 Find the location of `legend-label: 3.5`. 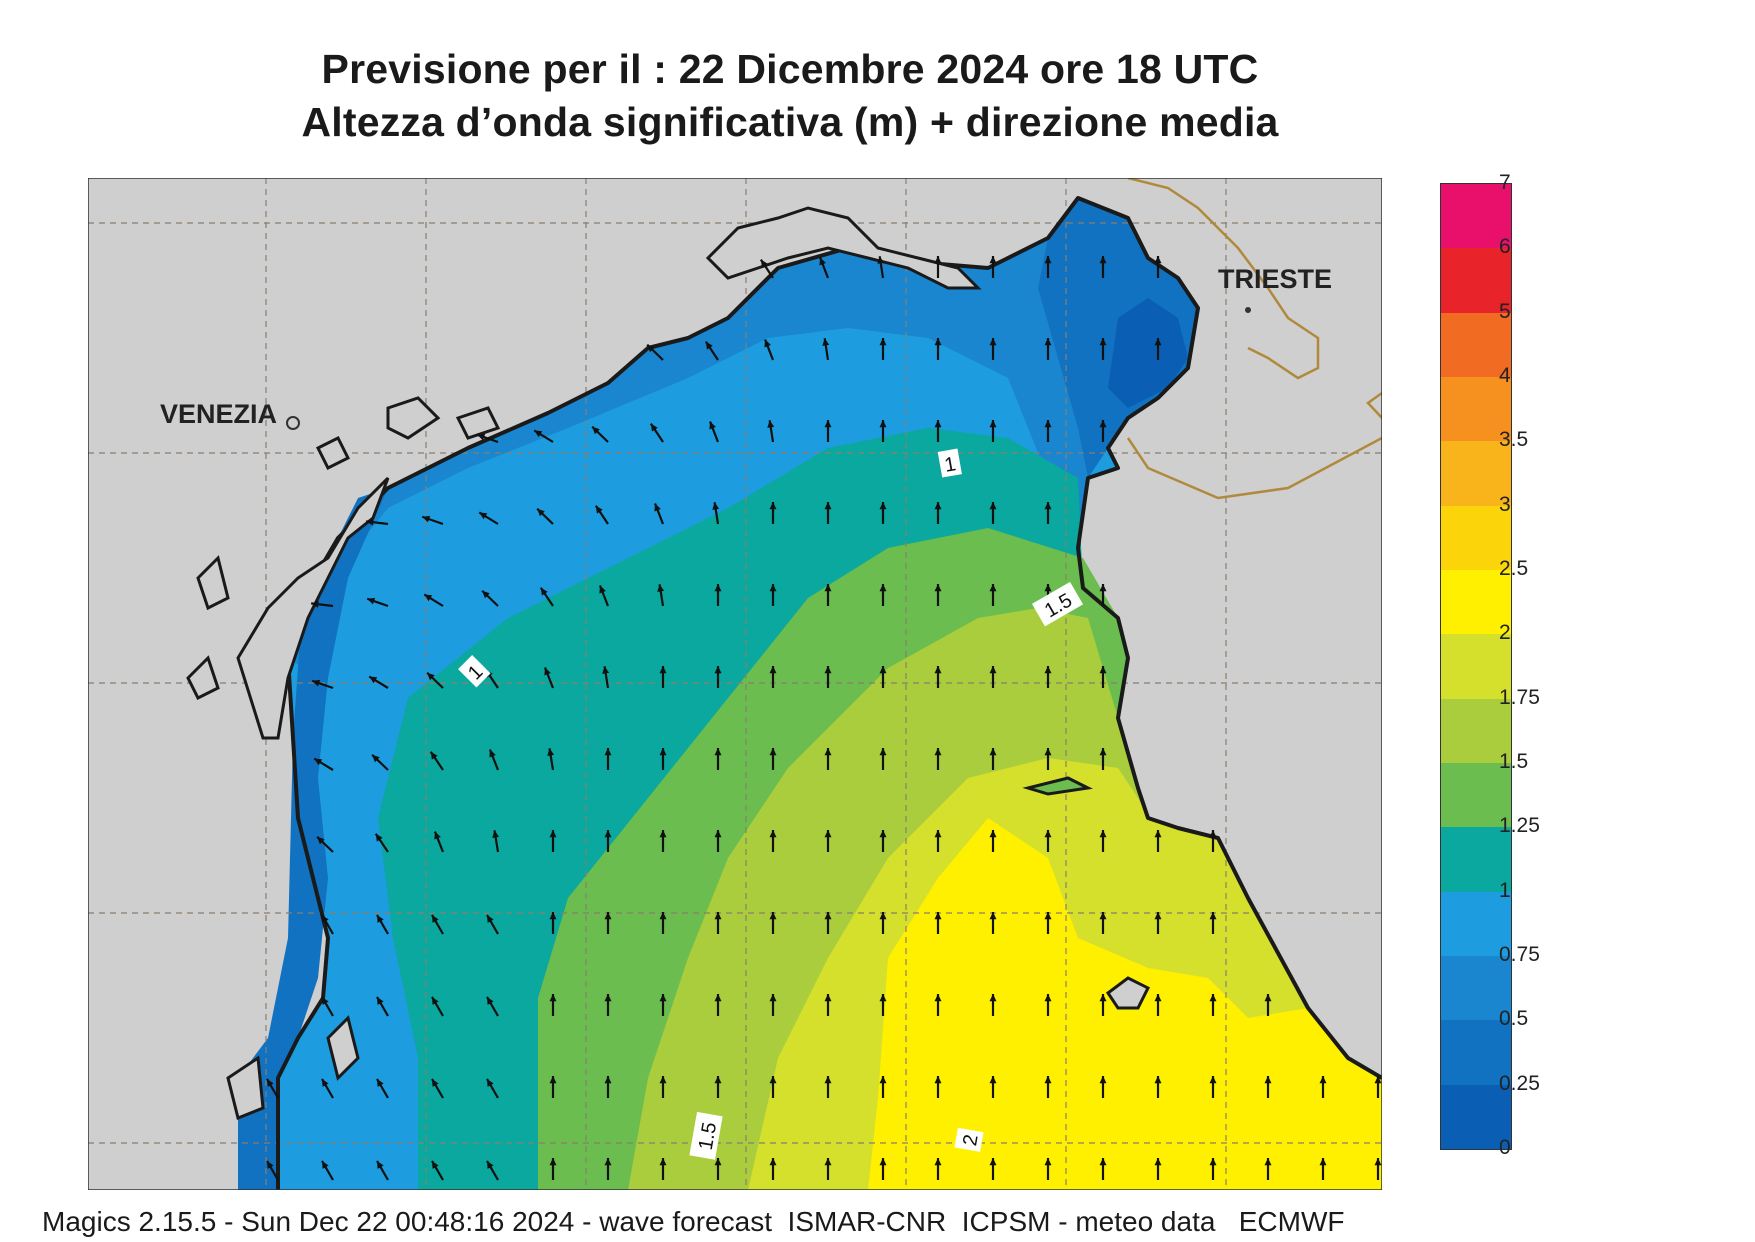

legend-label: 3.5 is located at coordinates (1514, 440).